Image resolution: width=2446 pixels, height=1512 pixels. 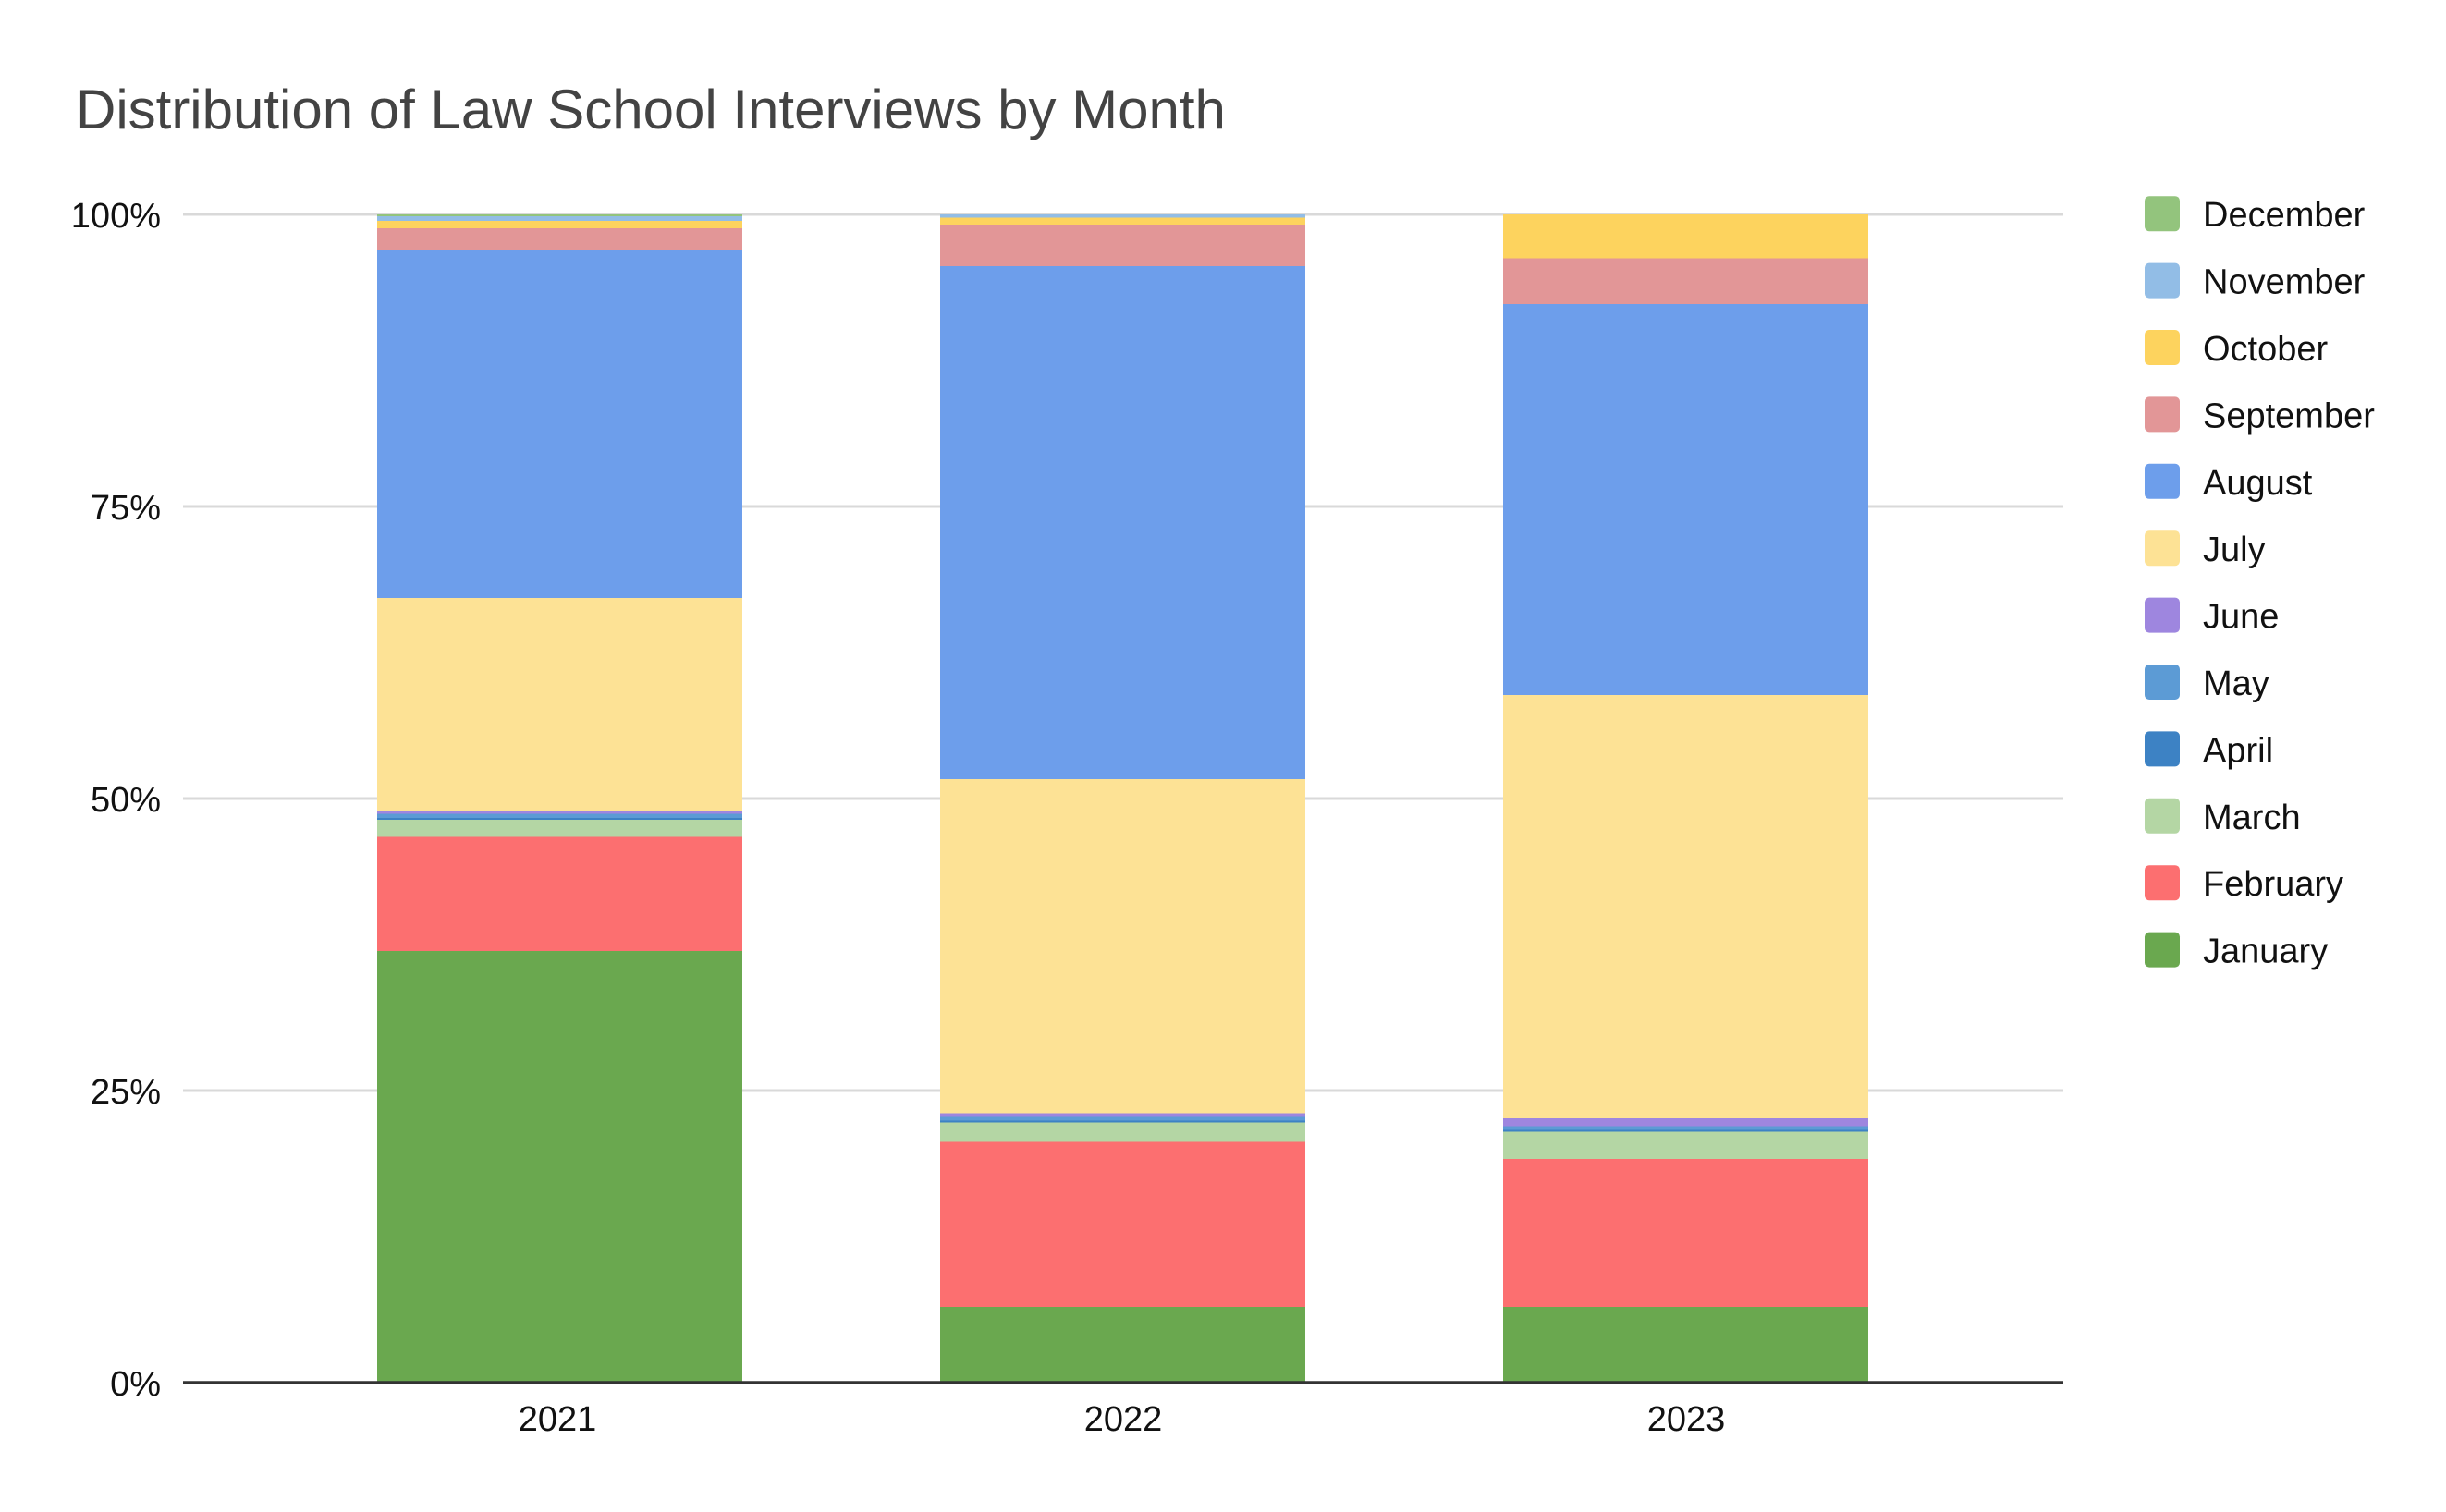 I want to click on svg-text: 0%, so click(x=136, y=1384).